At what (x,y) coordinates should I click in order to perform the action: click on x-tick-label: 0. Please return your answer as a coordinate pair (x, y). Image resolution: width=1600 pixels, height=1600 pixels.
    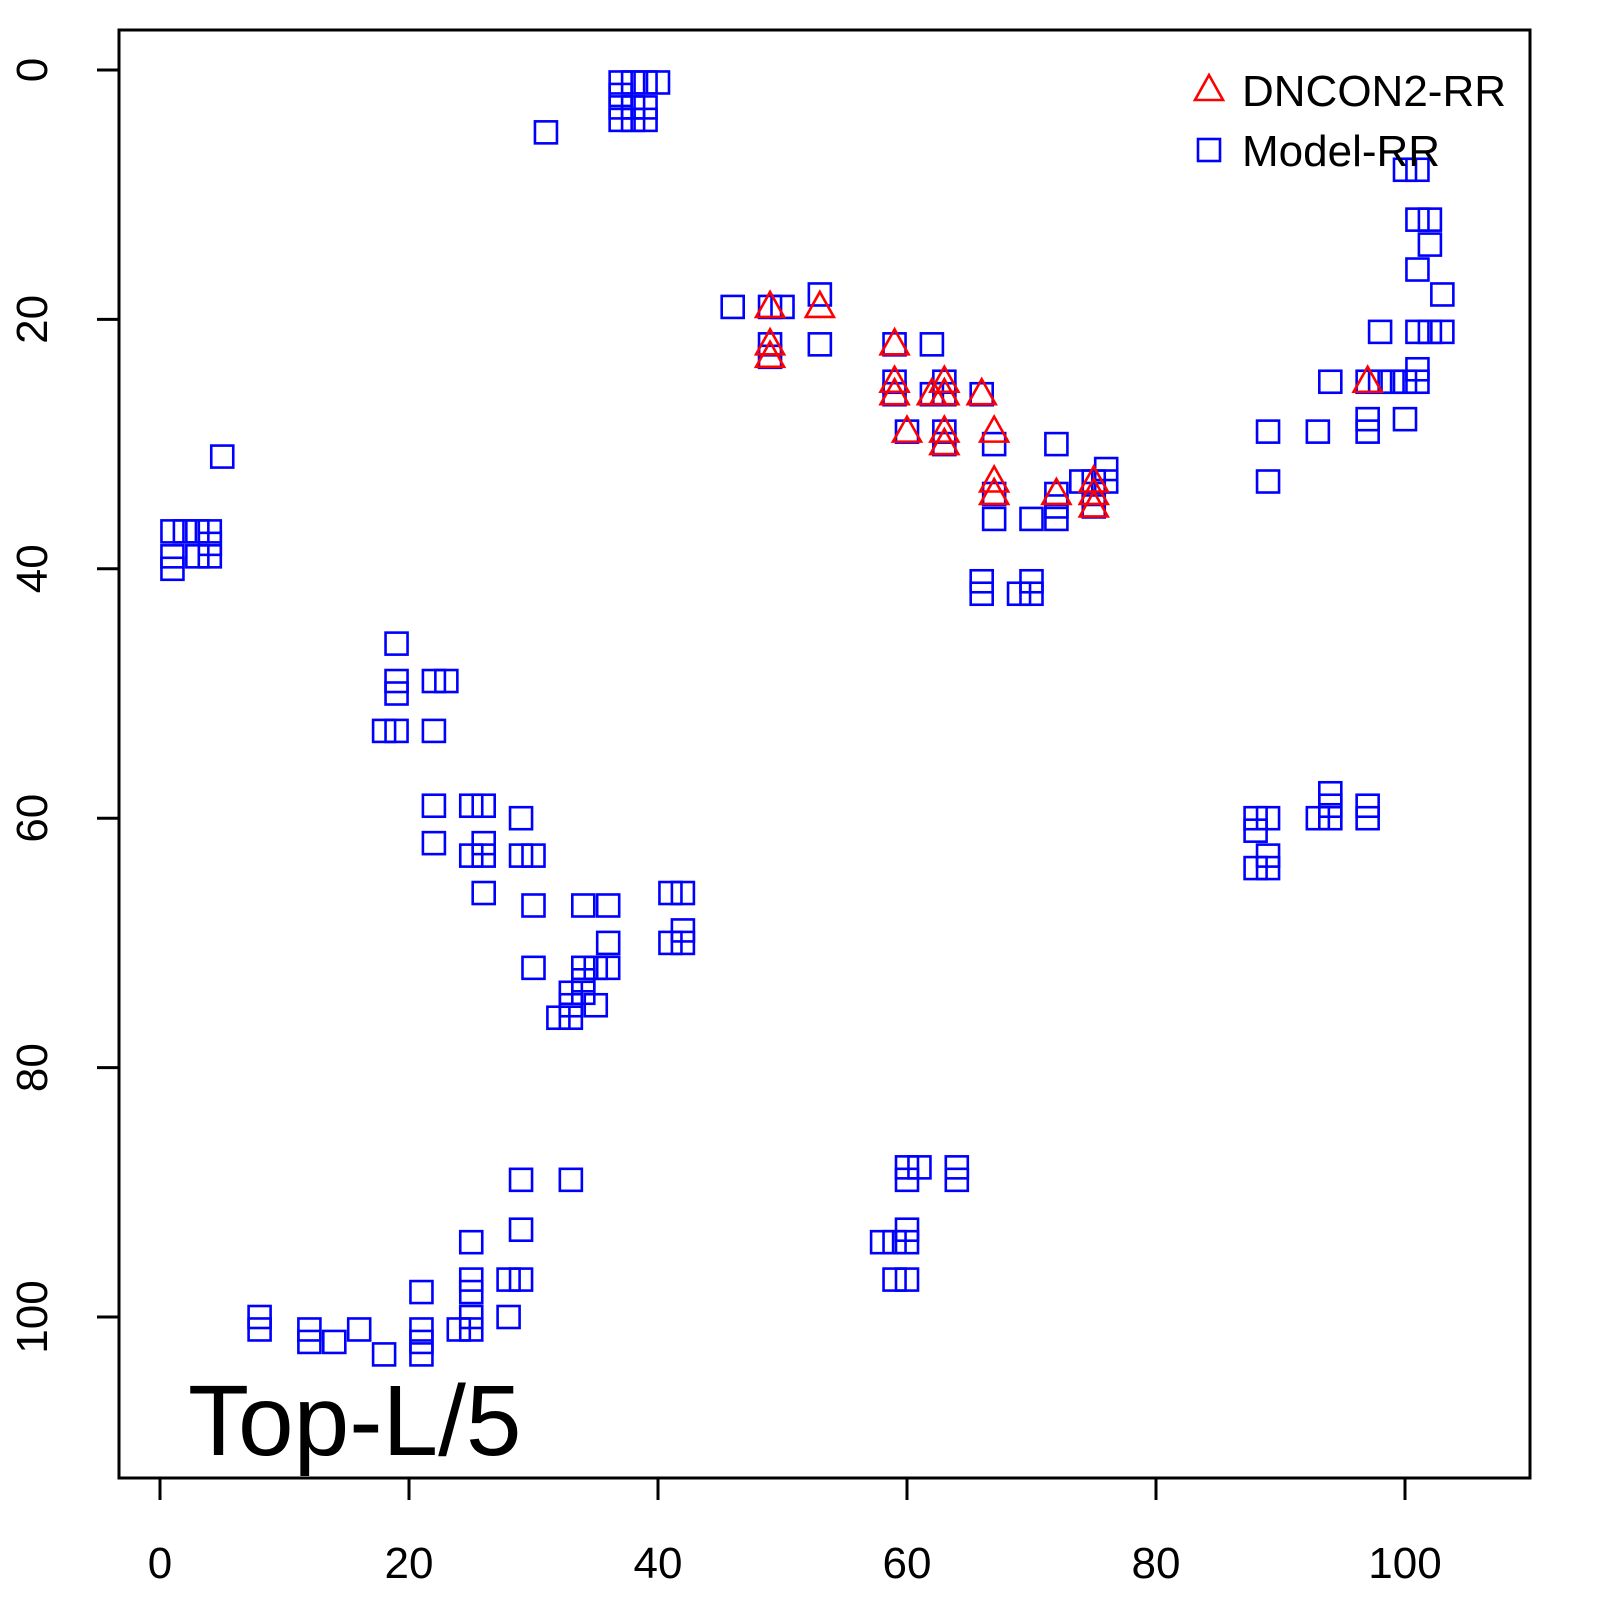
    Looking at the image, I should click on (160, 1563).